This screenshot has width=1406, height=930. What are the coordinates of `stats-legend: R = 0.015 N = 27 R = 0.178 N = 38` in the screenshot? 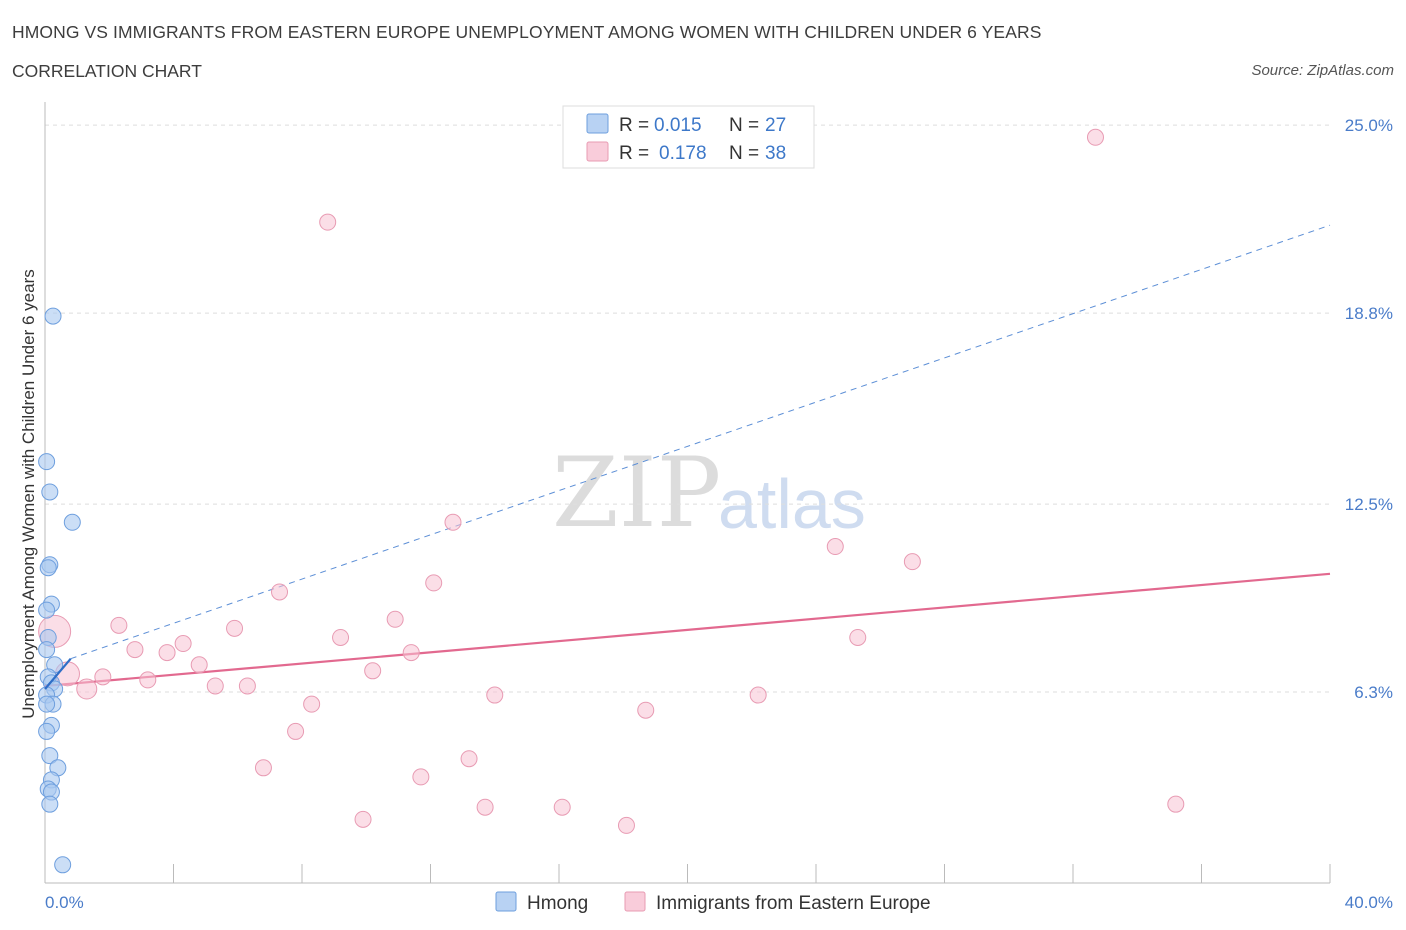 It's located at (688, 137).